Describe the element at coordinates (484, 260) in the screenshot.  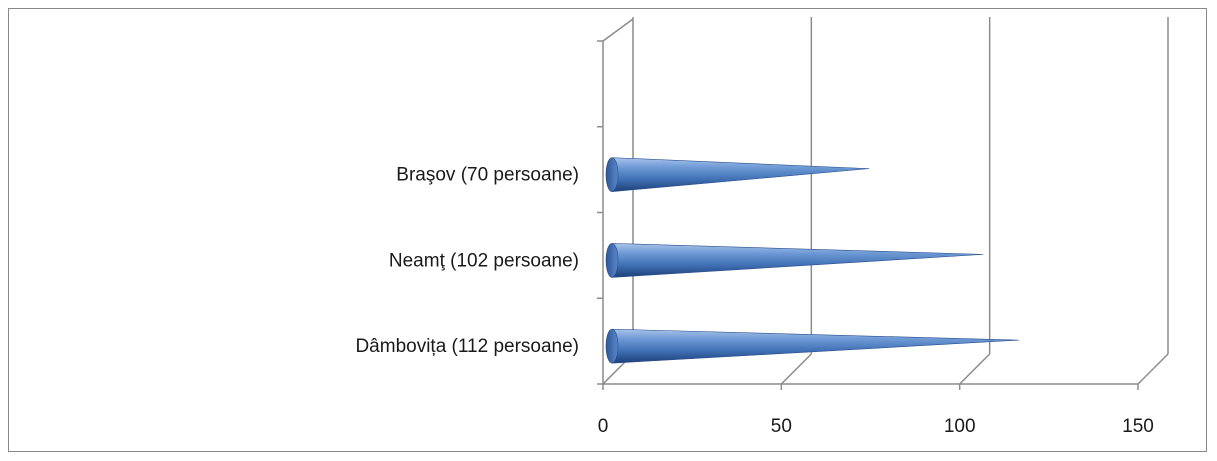
I see `category-label: Neamţ (102 persoane)` at that location.